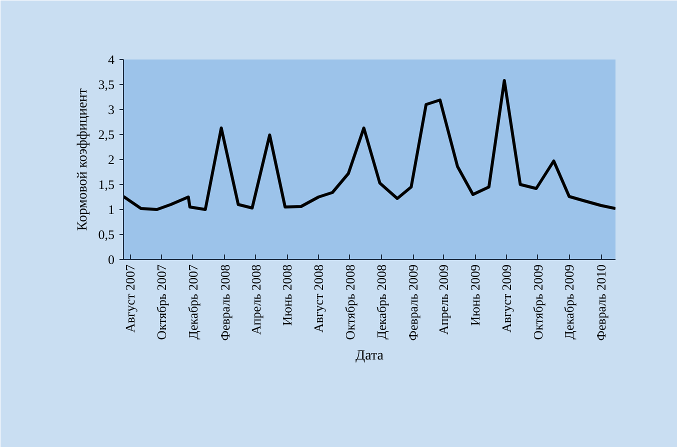  What do you see at coordinates (287, 295) in the screenshot?
I see `x-tick-label: Июнь 2008` at bounding box center [287, 295].